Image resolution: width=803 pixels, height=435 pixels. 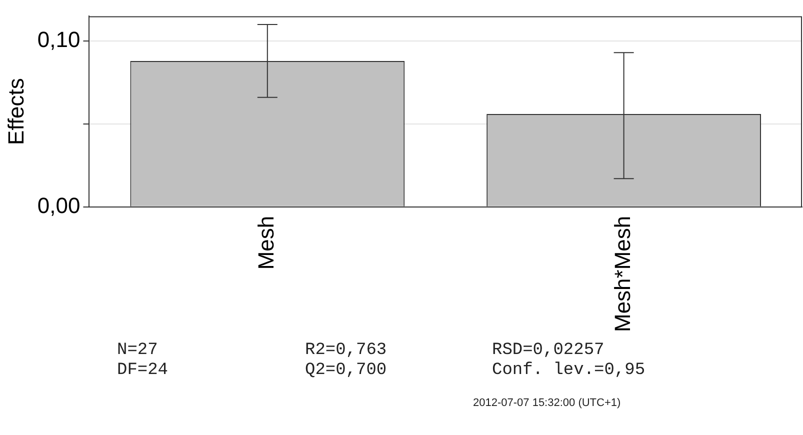 What do you see at coordinates (547, 403) in the screenshot?
I see `text: 2012-07-07 15:32:00 (UTC+1)` at bounding box center [547, 403].